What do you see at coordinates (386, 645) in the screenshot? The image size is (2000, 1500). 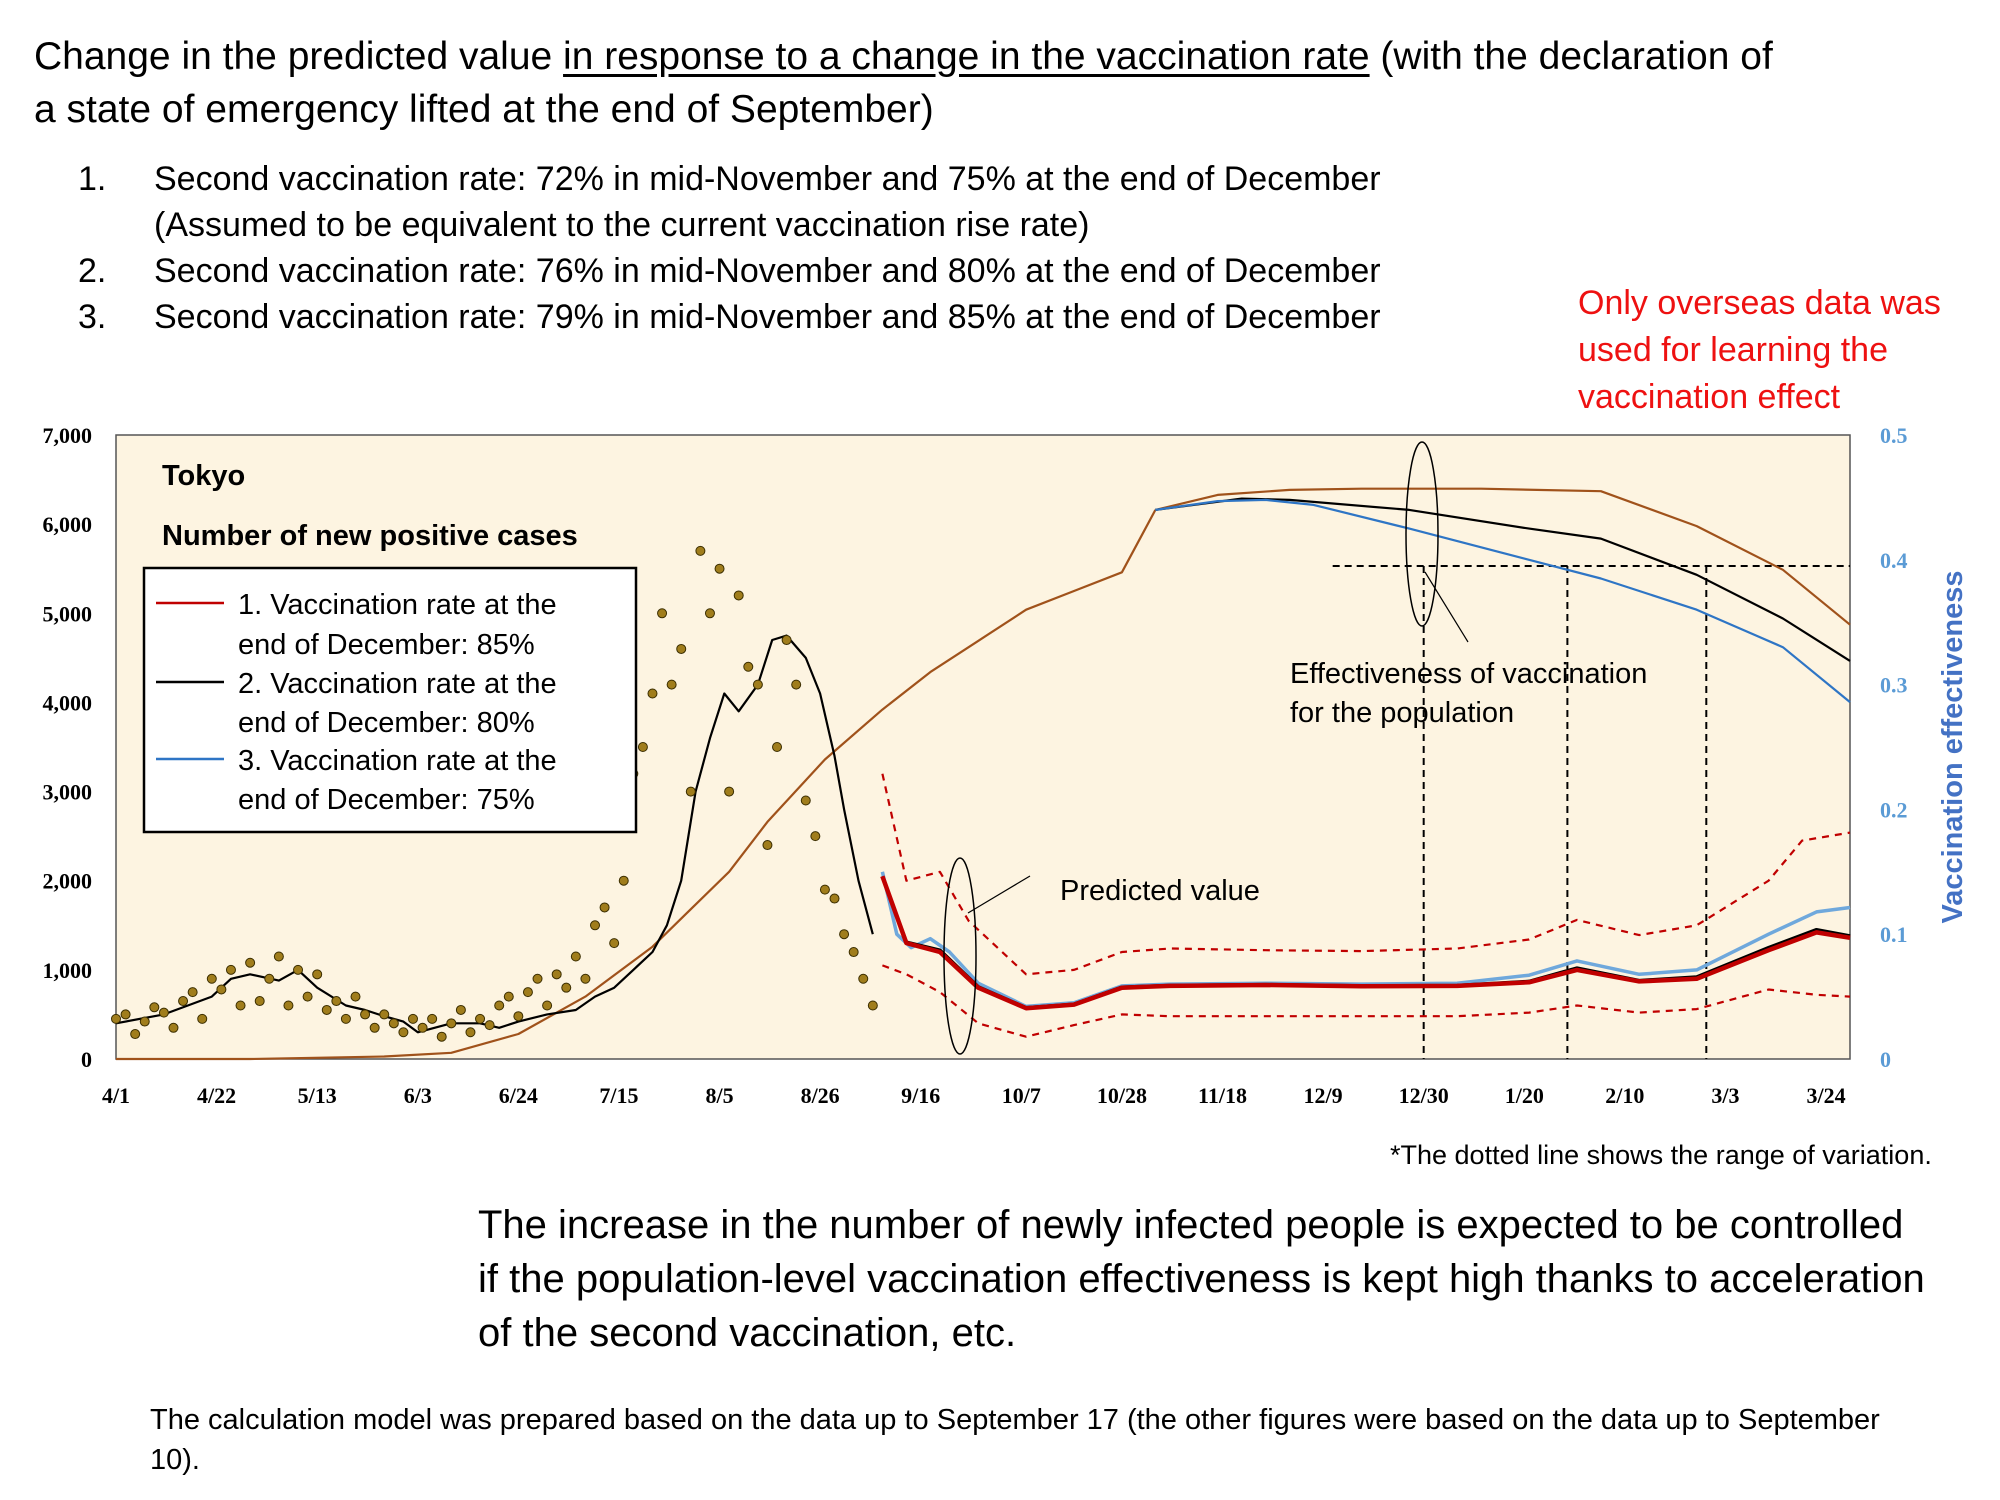 I see `legend-label: end of December: 85%` at bounding box center [386, 645].